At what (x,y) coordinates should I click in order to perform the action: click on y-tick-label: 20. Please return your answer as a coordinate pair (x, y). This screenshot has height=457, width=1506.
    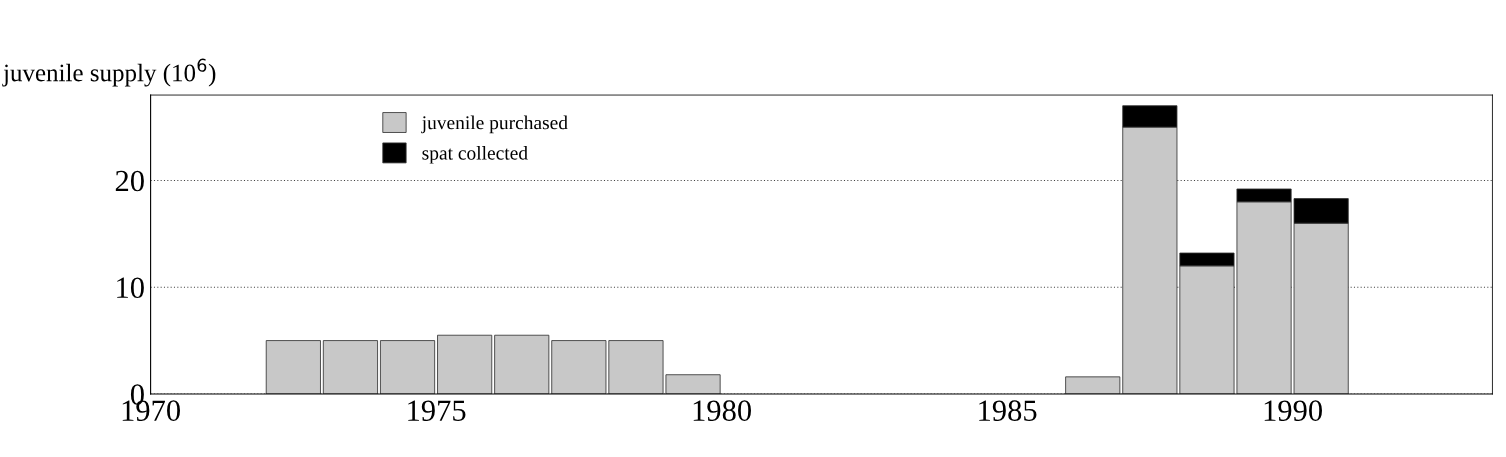
    Looking at the image, I should click on (129, 181).